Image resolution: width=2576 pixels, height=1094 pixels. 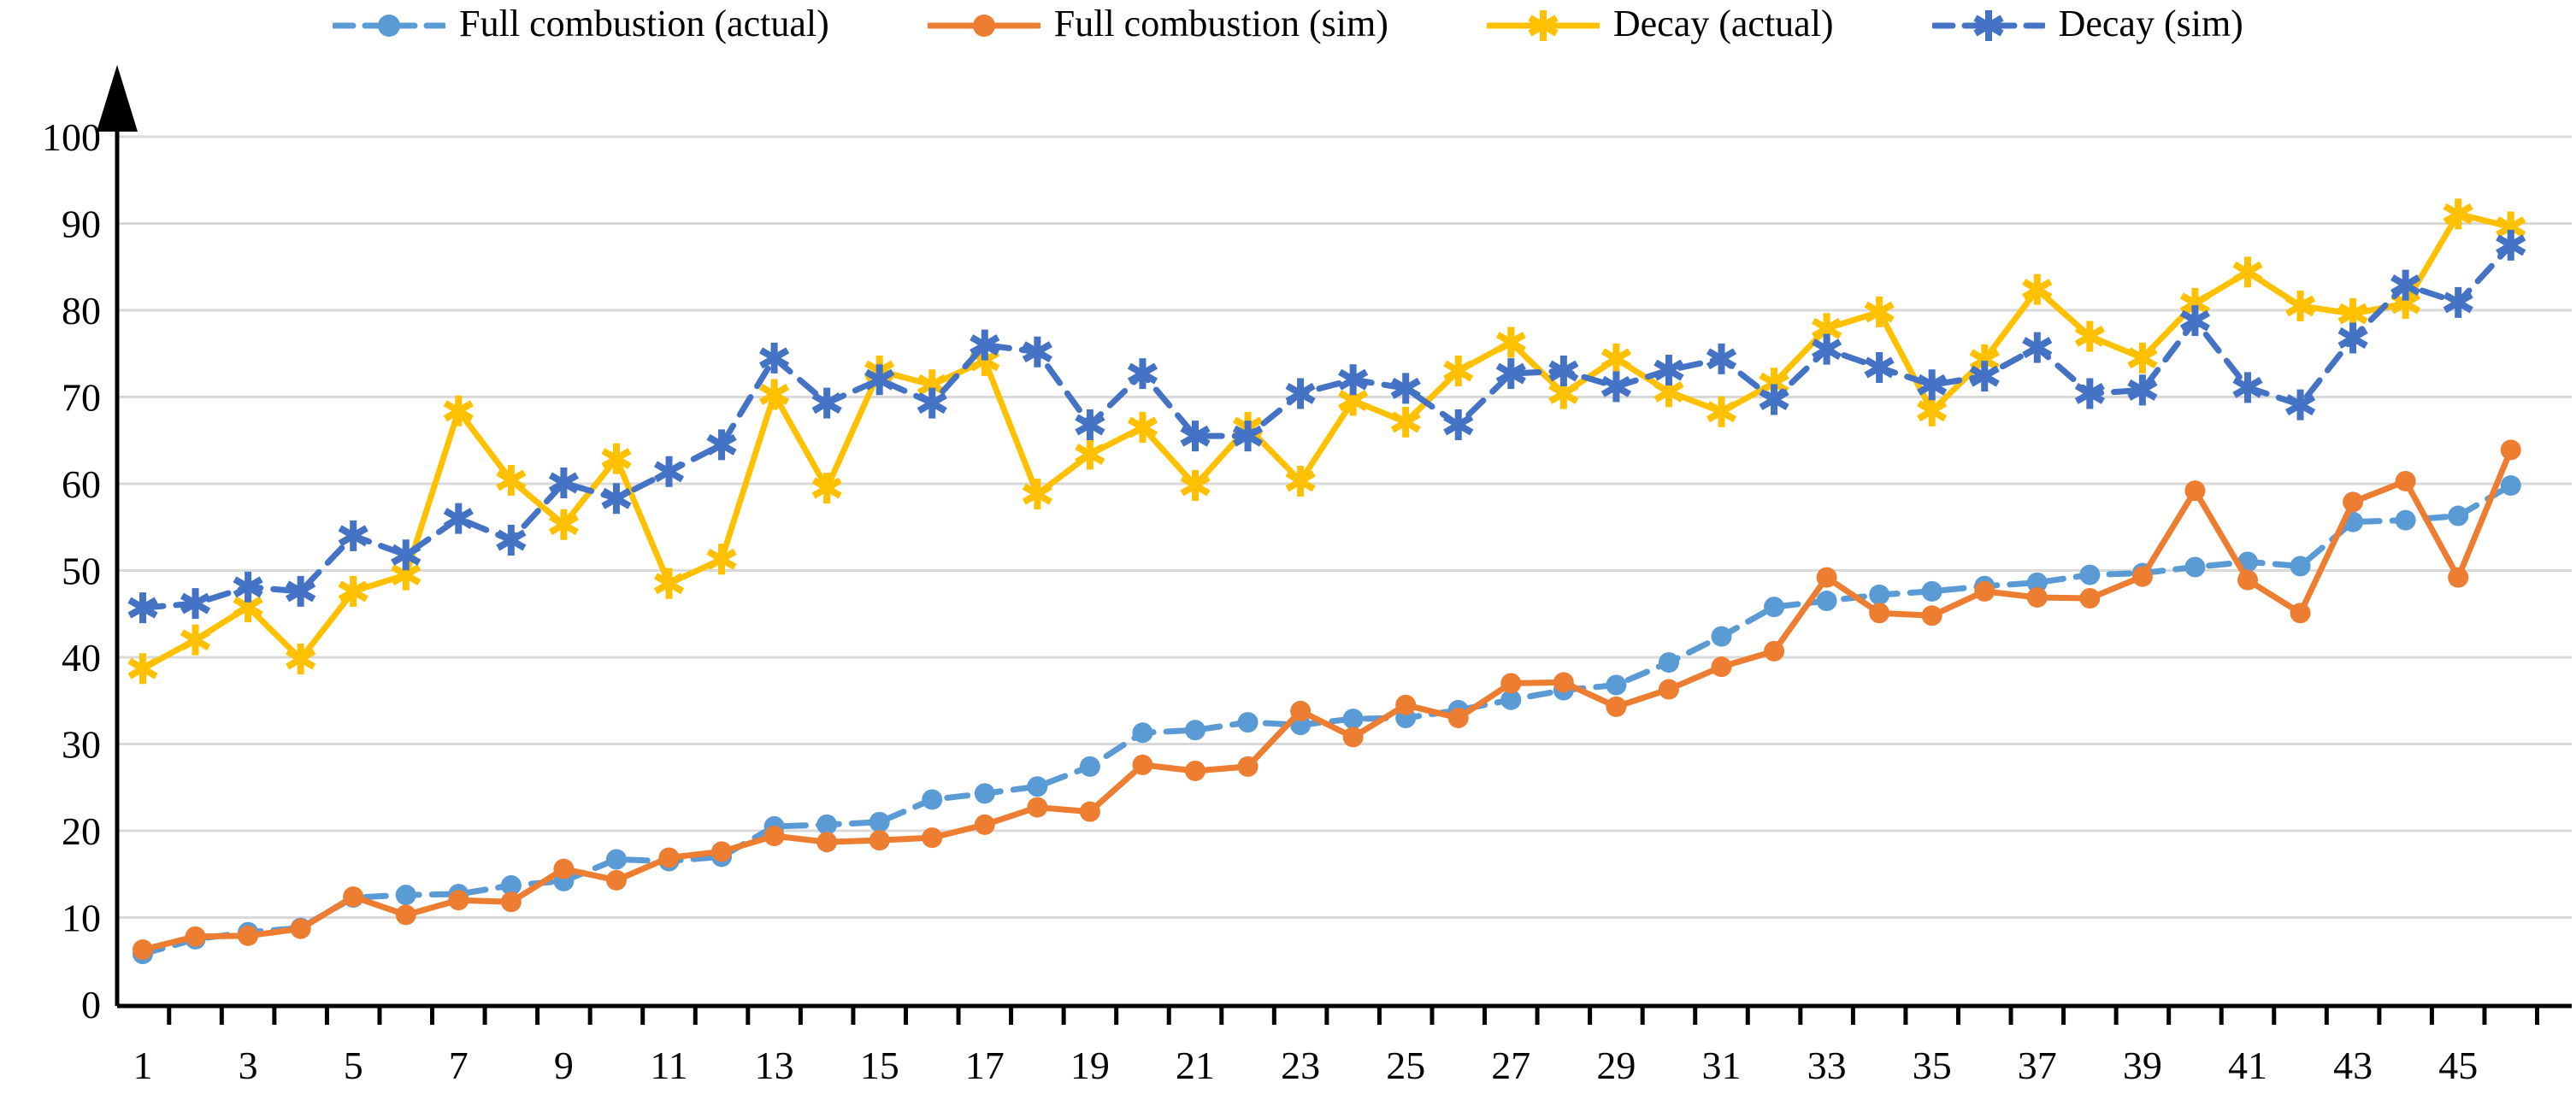 What do you see at coordinates (81, 310) in the screenshot?
I see `y-tick-label: 80` at bounding box center [81, 310].